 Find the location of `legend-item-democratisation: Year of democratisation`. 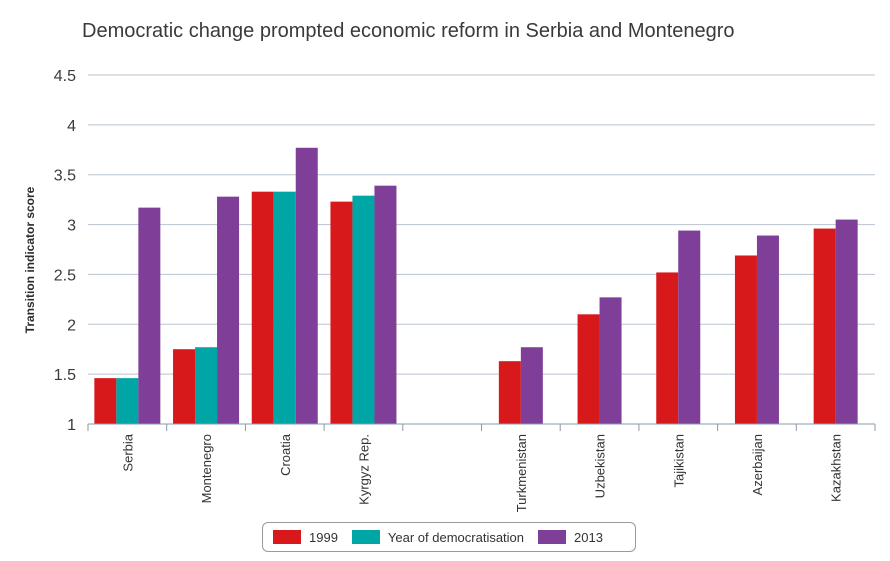

legend-item-democratisation: Year of democratisation is located at coordinates (438, 537).